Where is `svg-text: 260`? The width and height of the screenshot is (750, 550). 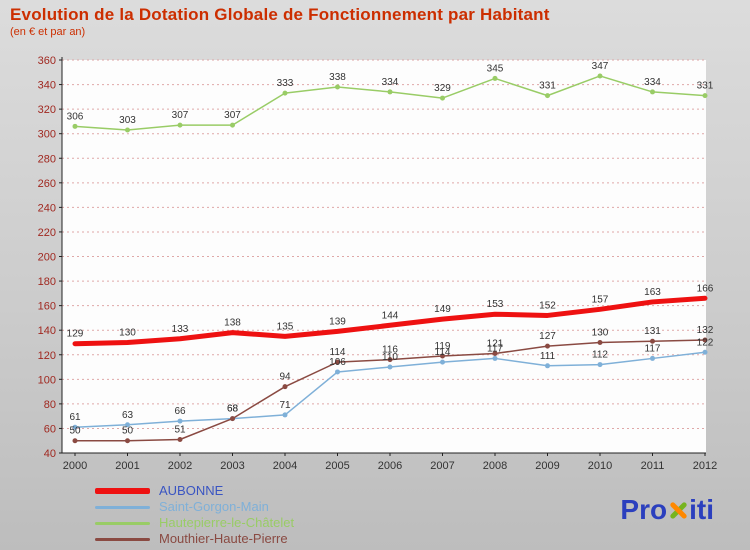 svg-text: 260 is located at coordinates (47, 184).